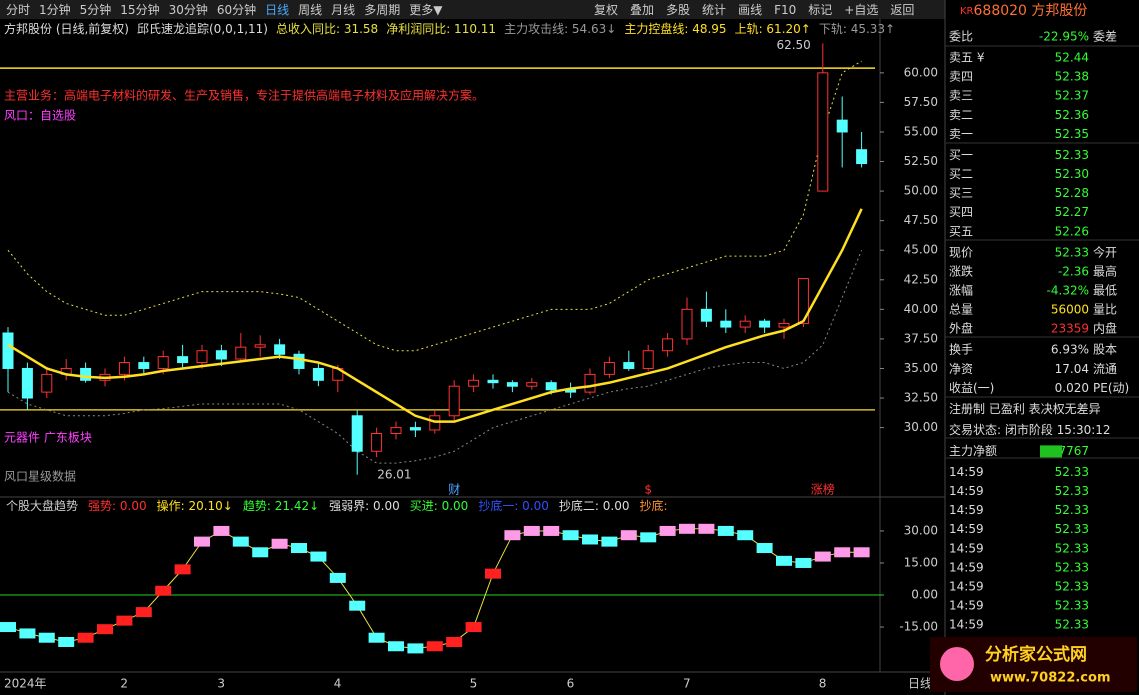 The height and width of the screenshot is (695, 1139). What do you see at coordinates (961, 37) in the screenshot?
I see `quote-label: 委比` at bounding box center [961, 37].